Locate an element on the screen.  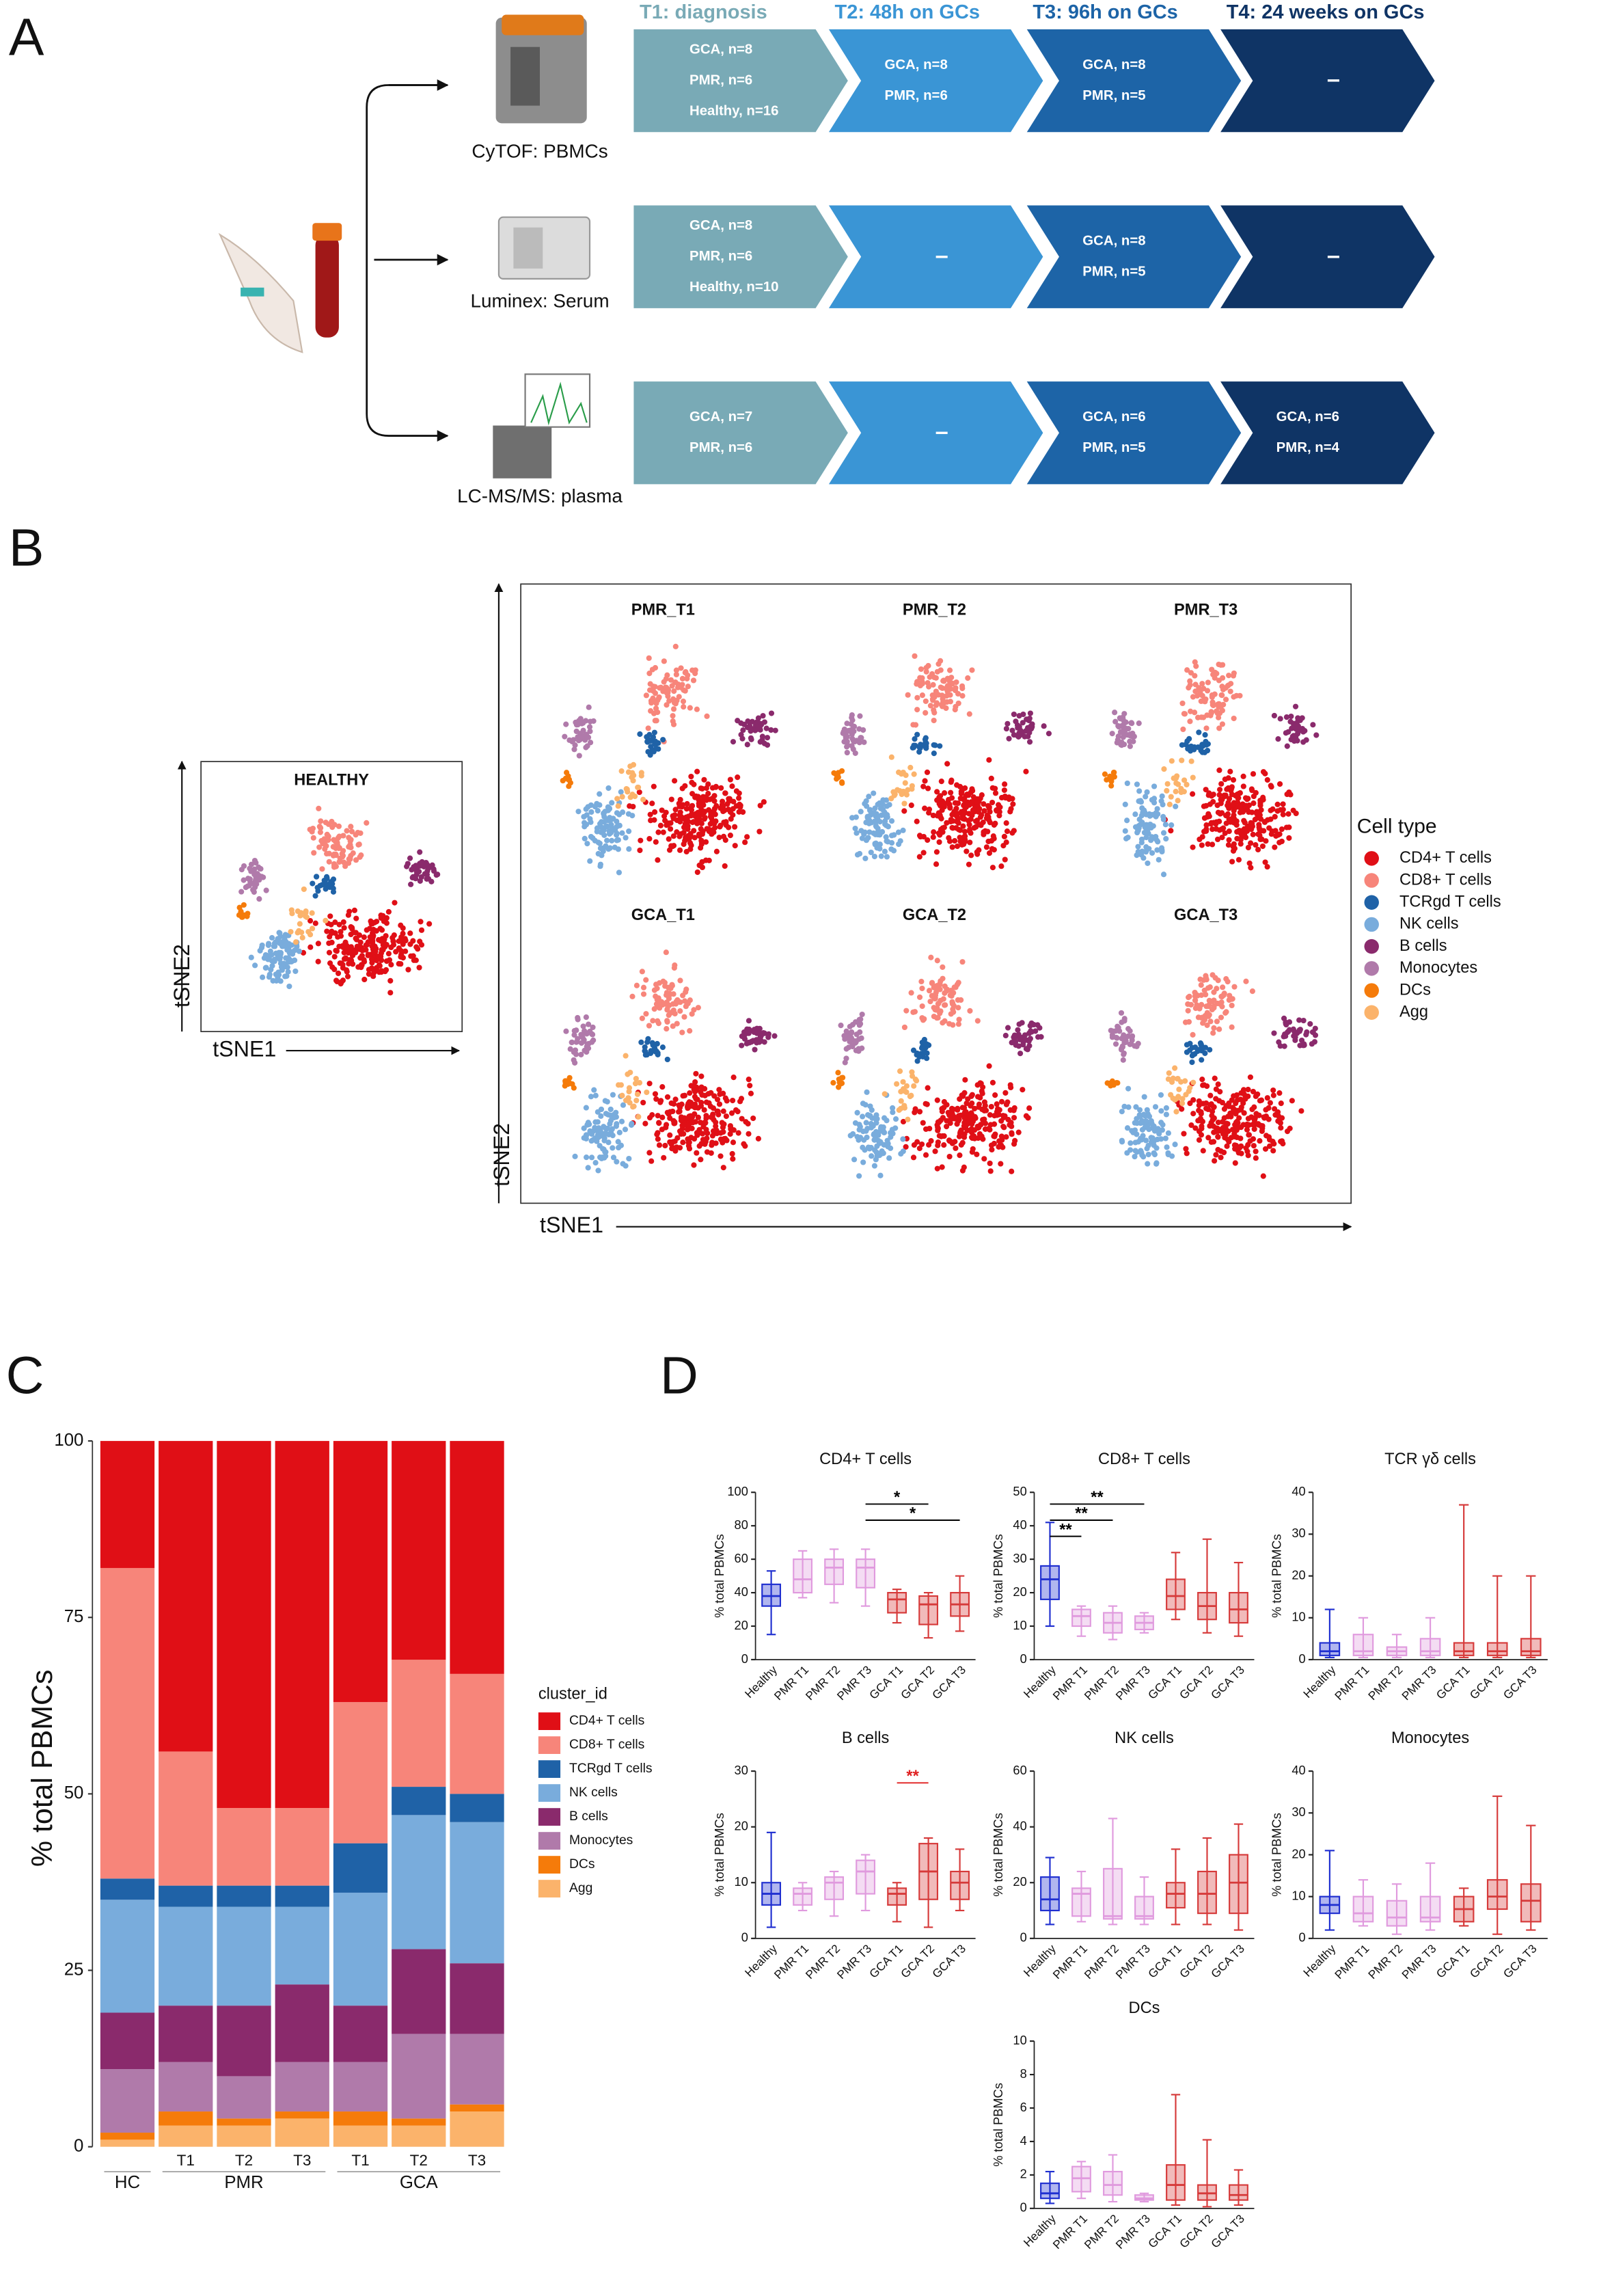
legend-label: DCs is located at coordinates (1415, 990).